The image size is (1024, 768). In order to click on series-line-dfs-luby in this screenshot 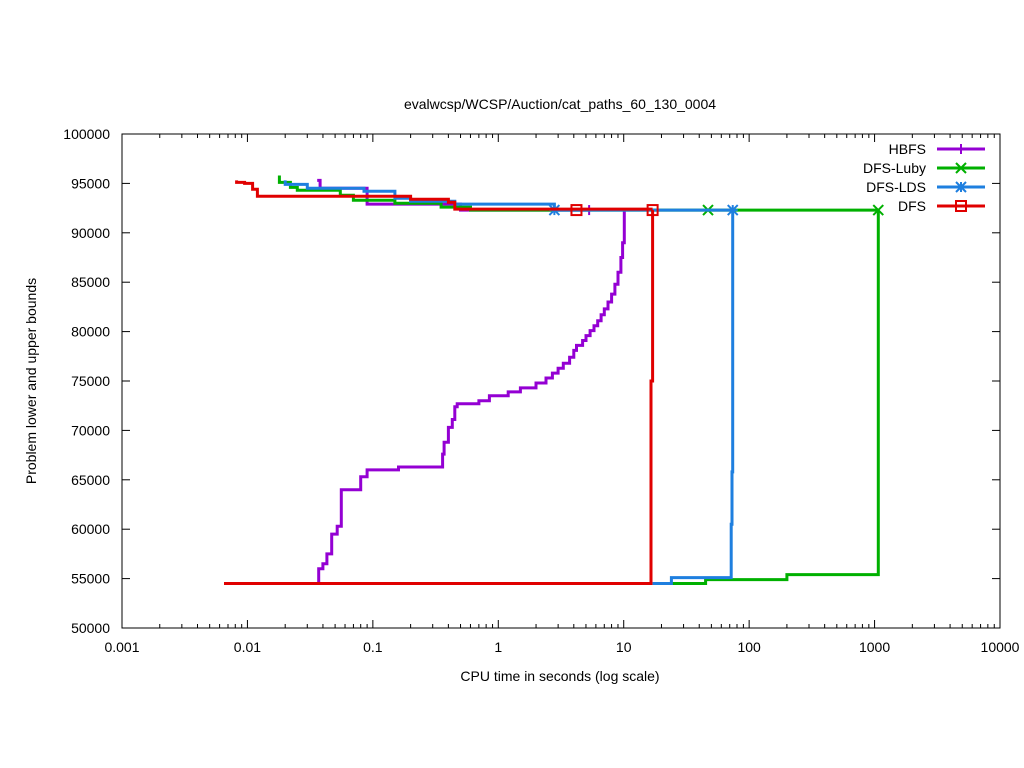, I will do `click(775, 397)`.